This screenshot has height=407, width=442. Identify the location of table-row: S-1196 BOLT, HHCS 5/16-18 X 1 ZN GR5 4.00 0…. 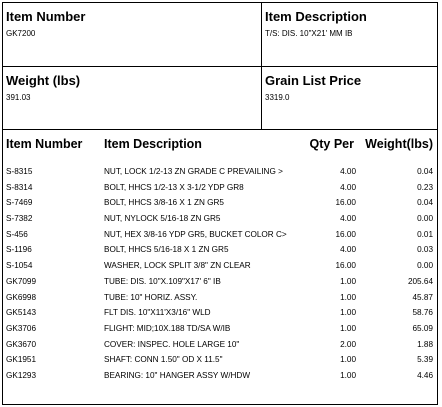
(221, 253).